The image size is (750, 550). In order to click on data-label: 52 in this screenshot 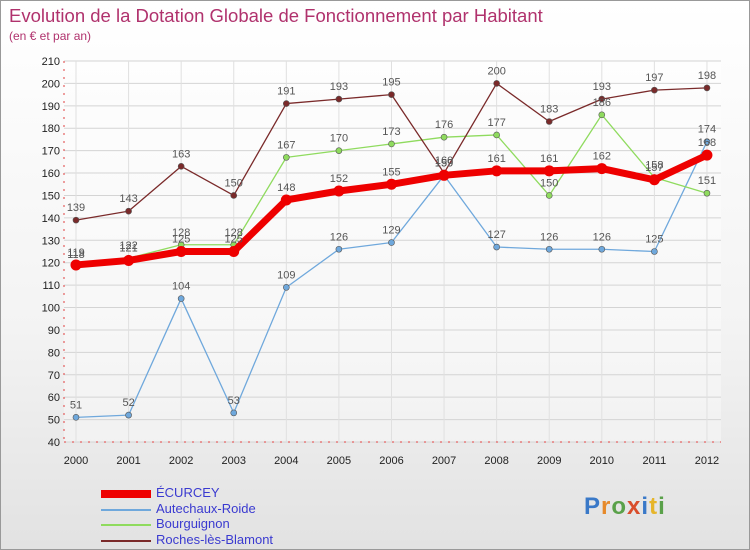, I will do `click(128, 403)`.